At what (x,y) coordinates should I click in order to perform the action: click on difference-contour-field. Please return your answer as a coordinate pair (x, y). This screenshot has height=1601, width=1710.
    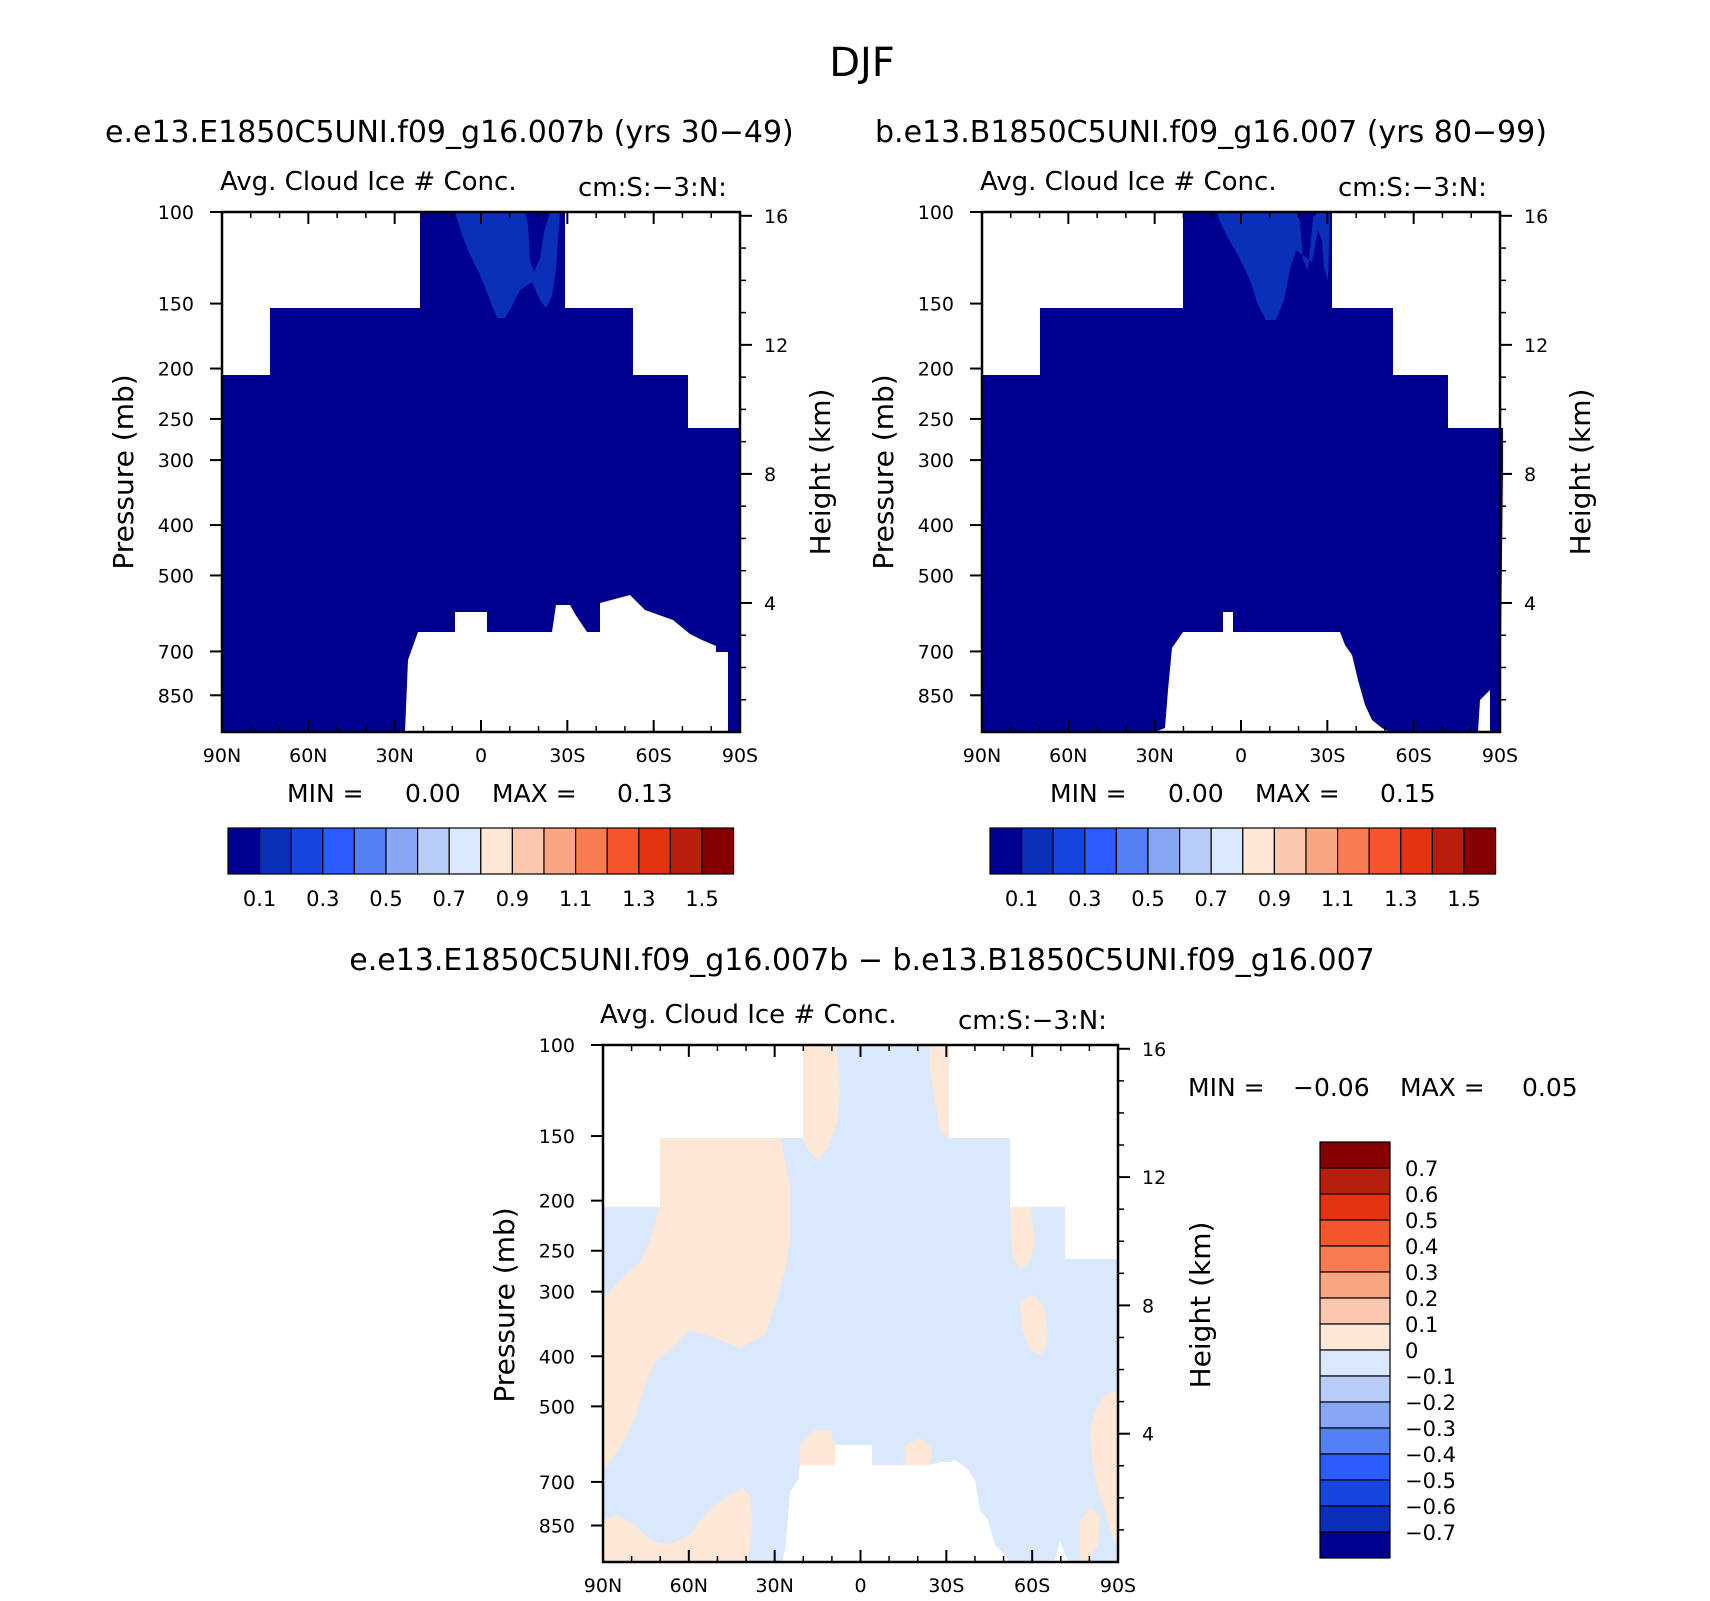
    Looking at the image, I should click on (860, 1303).